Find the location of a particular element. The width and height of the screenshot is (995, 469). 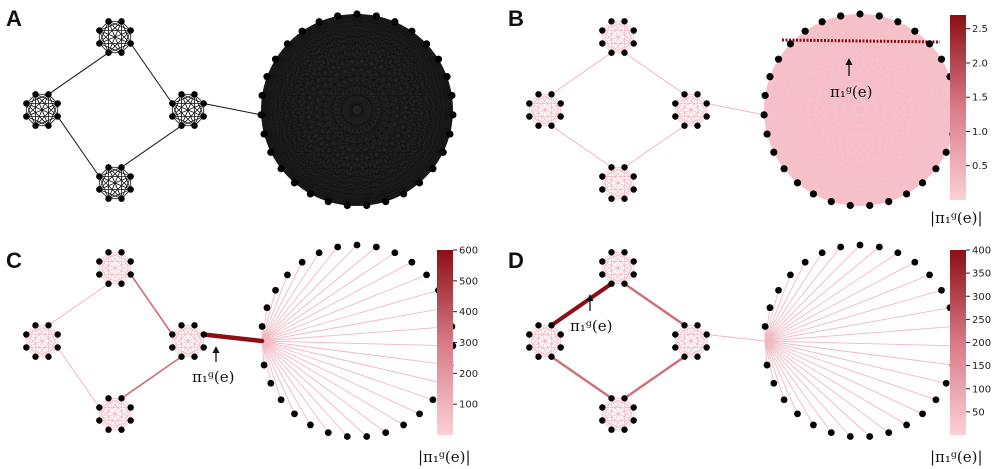

small-clique-2-nodes is located at coordinates (691, 110).